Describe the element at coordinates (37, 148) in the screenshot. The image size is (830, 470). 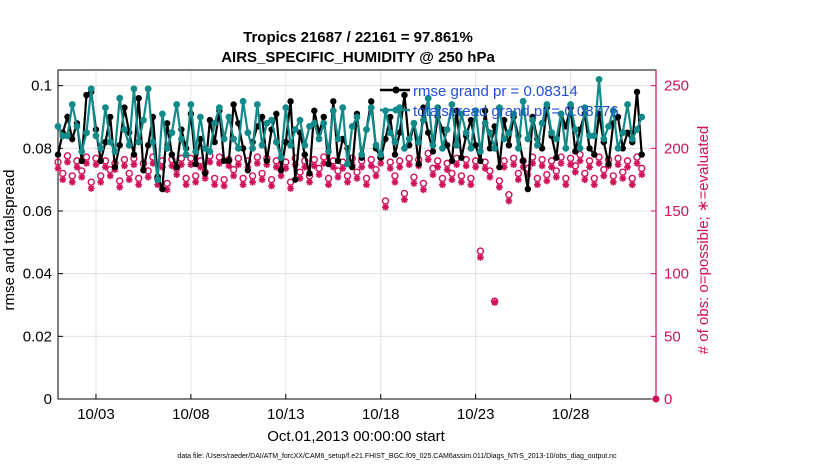
I see `y-left-tick-label: 0.08` at that location.